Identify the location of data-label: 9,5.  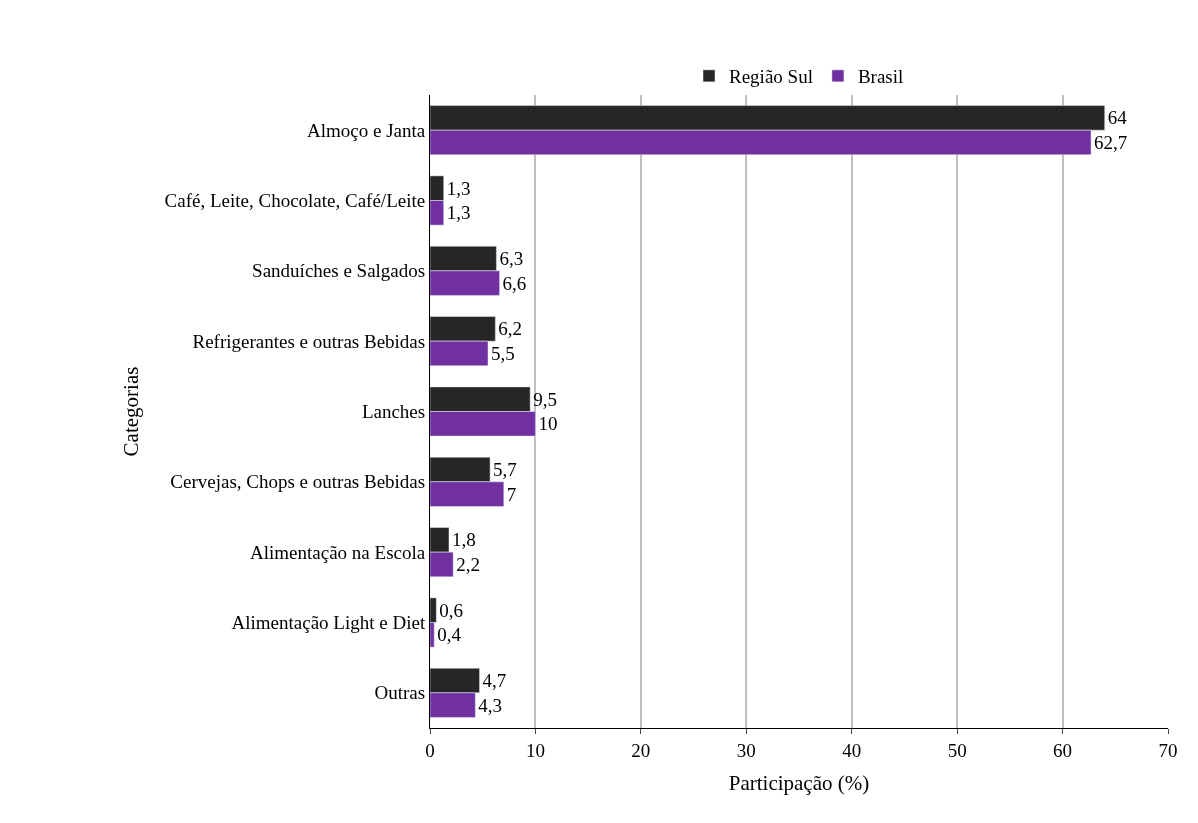
(545, 399).